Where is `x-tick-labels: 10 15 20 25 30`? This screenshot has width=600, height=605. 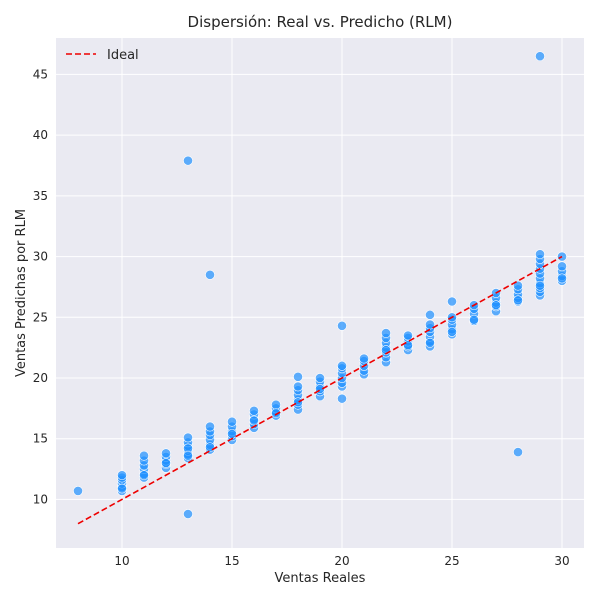 x-tick-labels: 10 15 20 25 30 is located at coordinates (341, 561).